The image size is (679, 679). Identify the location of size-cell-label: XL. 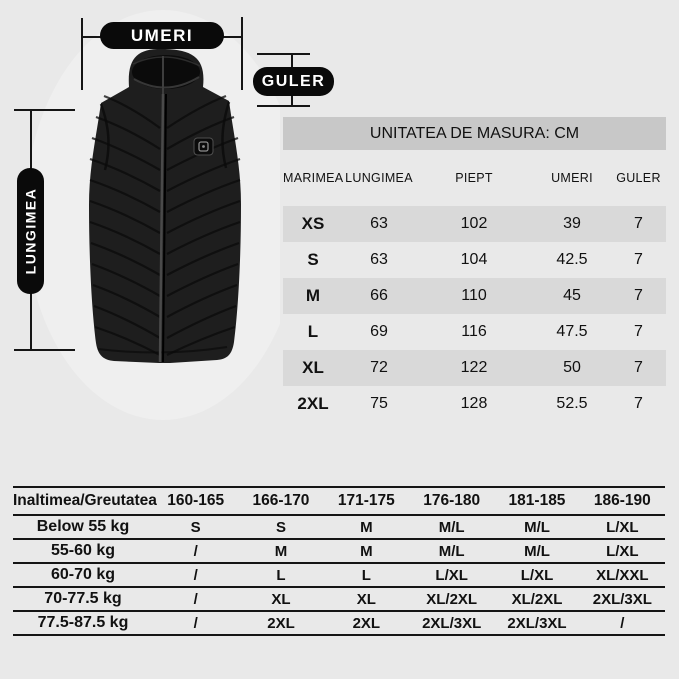
(313, 367).